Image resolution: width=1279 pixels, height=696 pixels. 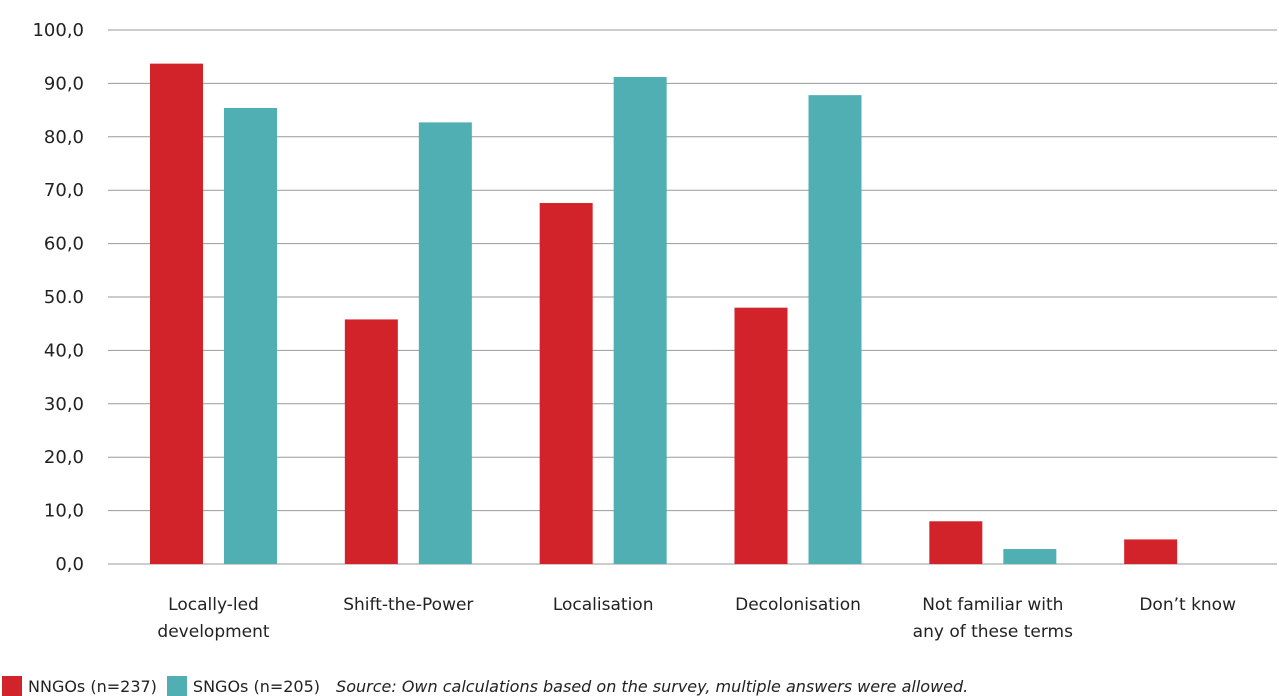 What do you see at coordinates (213, 605) in the screenshot?
I see `x-category-label: Locally-led` at bounding box center [213, 605].